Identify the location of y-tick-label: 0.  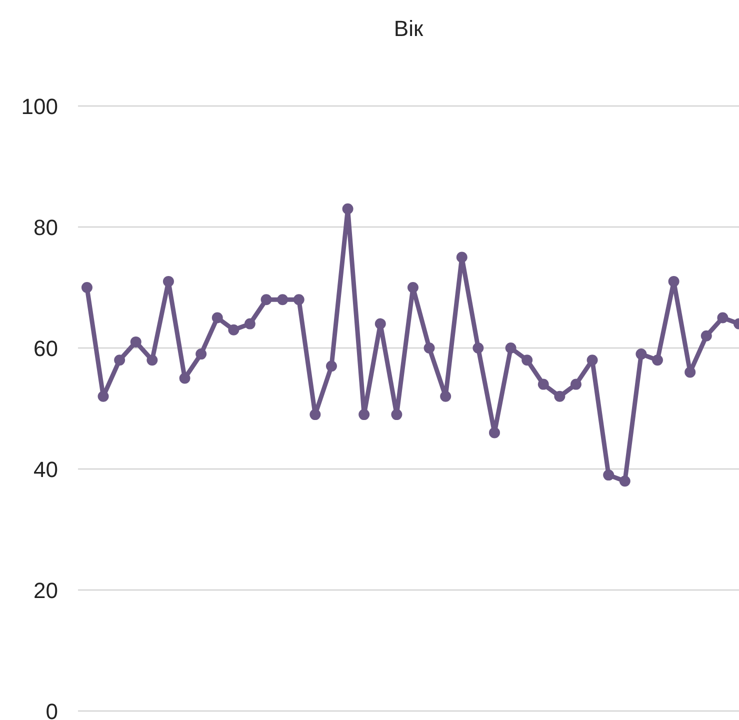
(52, 709).